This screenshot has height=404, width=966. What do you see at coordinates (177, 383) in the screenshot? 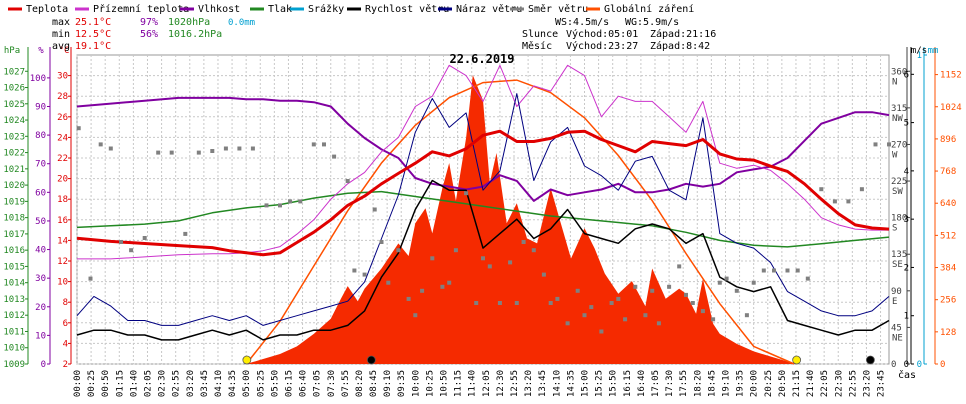
I see `x-tick-label: 02:55` at bounding box center [177, 383].